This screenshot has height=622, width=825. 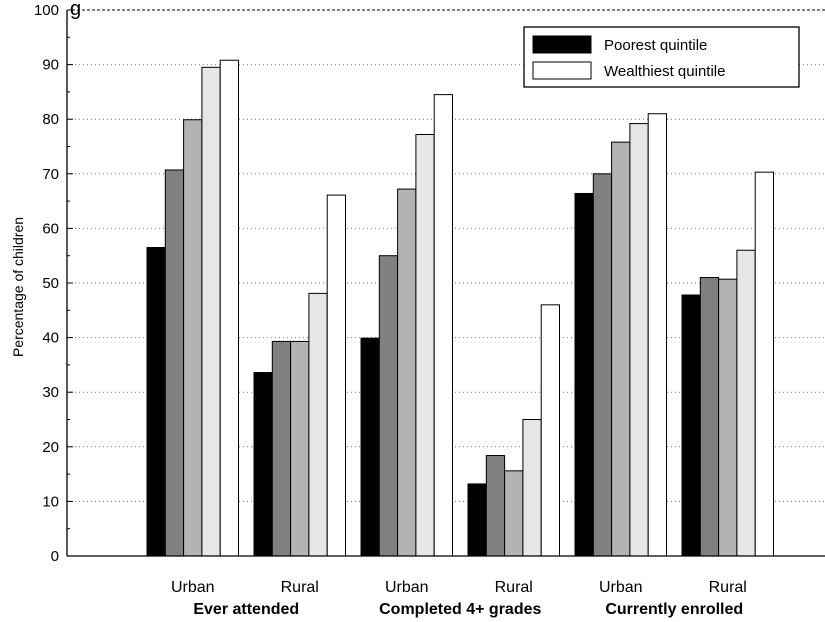 What do you see at coordinates (211, 311) in the screenshot?
I see `bar-1-q4` at bounding box center [211, 311].